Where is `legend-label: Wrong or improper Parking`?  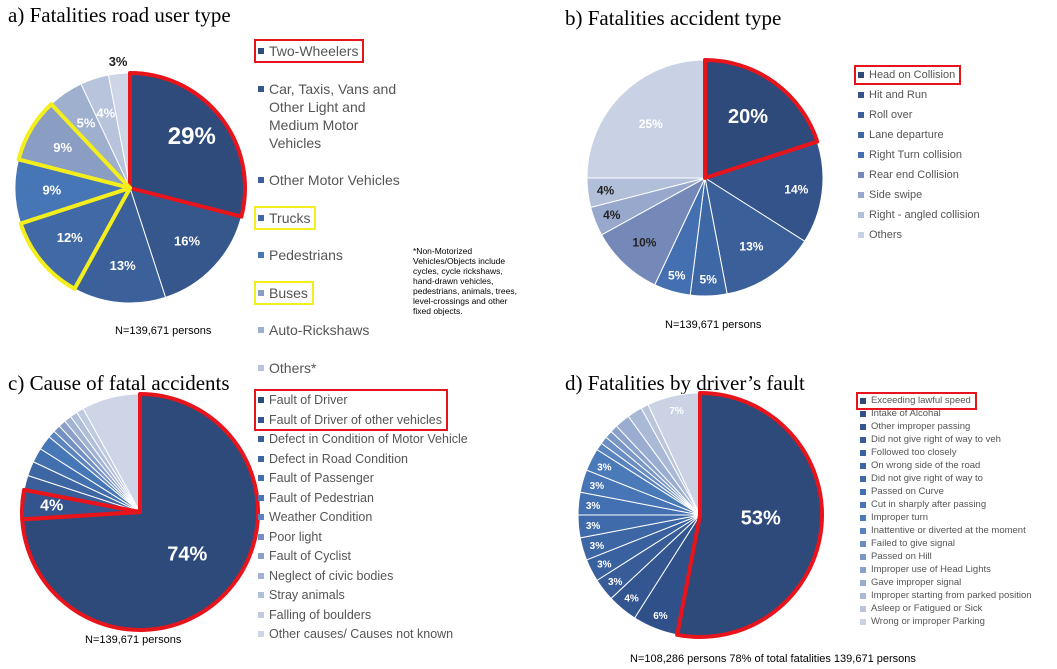
legend-label: Wrong or improper Parking is located at coordinates (928, 621).